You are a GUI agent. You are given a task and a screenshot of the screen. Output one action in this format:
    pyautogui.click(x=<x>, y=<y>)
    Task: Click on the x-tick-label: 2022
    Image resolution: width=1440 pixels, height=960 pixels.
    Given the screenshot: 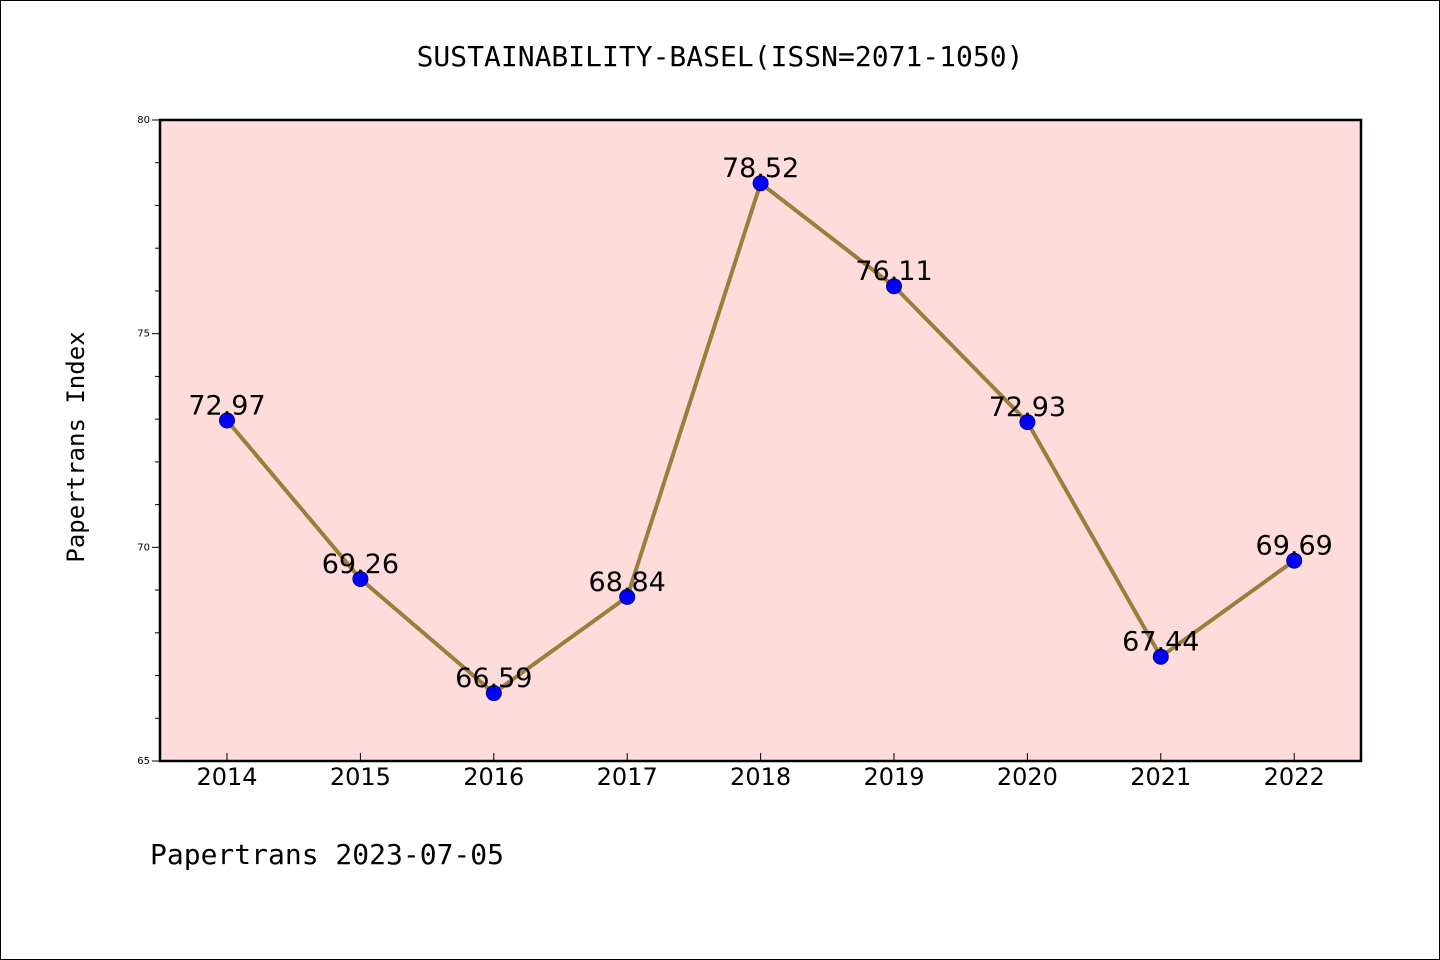 What is the action you would take?
    pyautogui.click(x=1294, y=777)
    